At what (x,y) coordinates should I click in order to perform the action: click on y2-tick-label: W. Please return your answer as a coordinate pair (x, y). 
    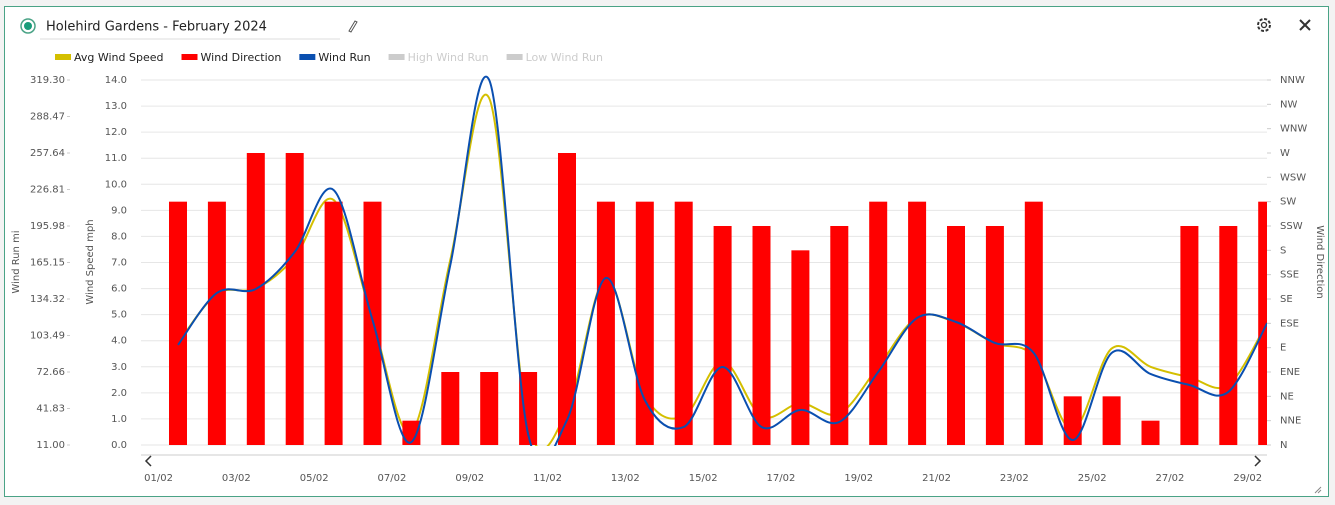
    Looking at the image, I should click on (1285, 153).